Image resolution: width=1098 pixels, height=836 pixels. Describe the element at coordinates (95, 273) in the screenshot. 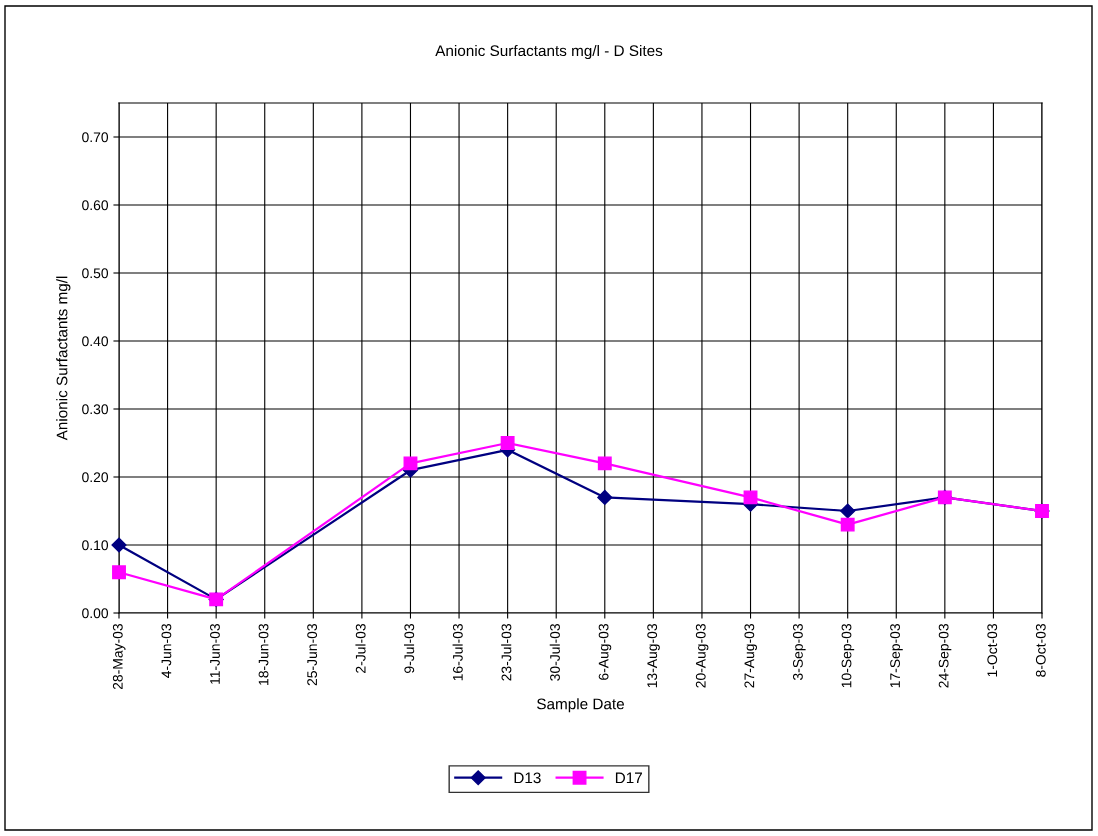

I see `y-tick-label: 0.50` at that location.